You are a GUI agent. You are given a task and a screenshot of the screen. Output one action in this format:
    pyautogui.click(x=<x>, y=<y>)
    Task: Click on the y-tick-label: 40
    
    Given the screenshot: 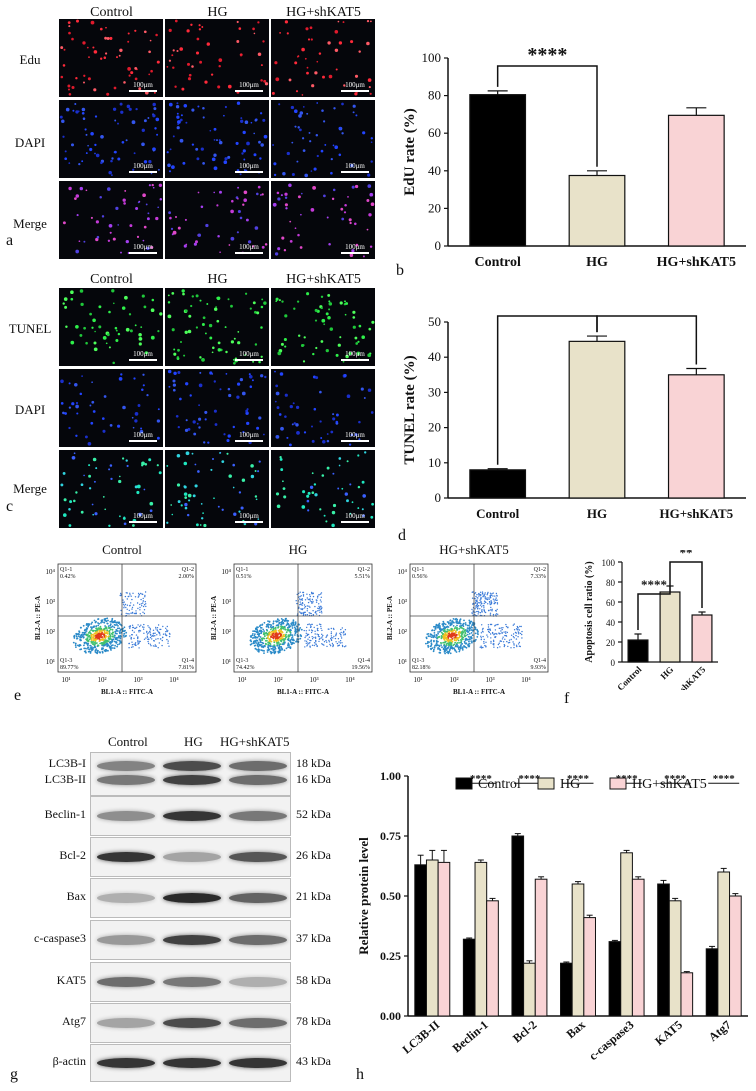 What is the action you would take?
    pyautogui.click(x=434, y=356)
    